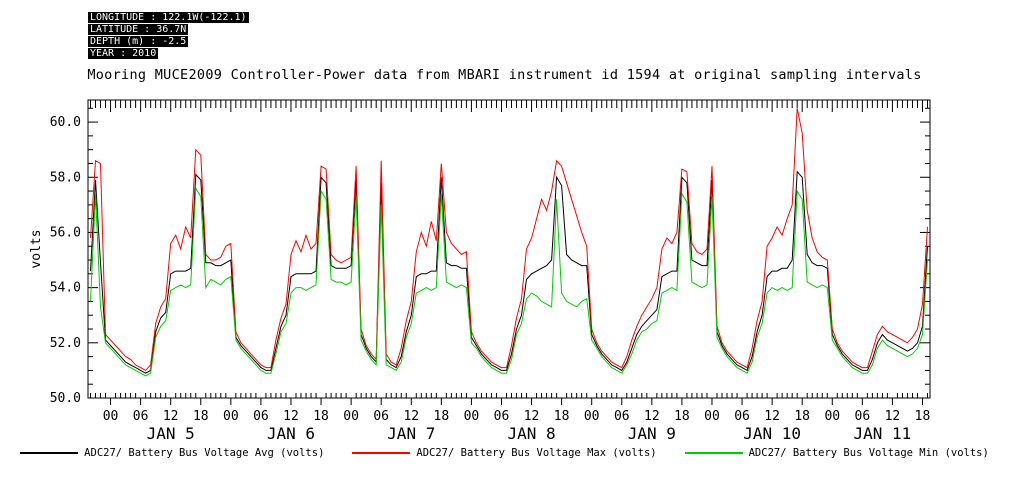 The height and width of the screenshot is (504, 1009). What do you see at coordinates (65, 343) in the screenshot?
I see `y-tick-label: 52.0` at bounding box center [65, 343].